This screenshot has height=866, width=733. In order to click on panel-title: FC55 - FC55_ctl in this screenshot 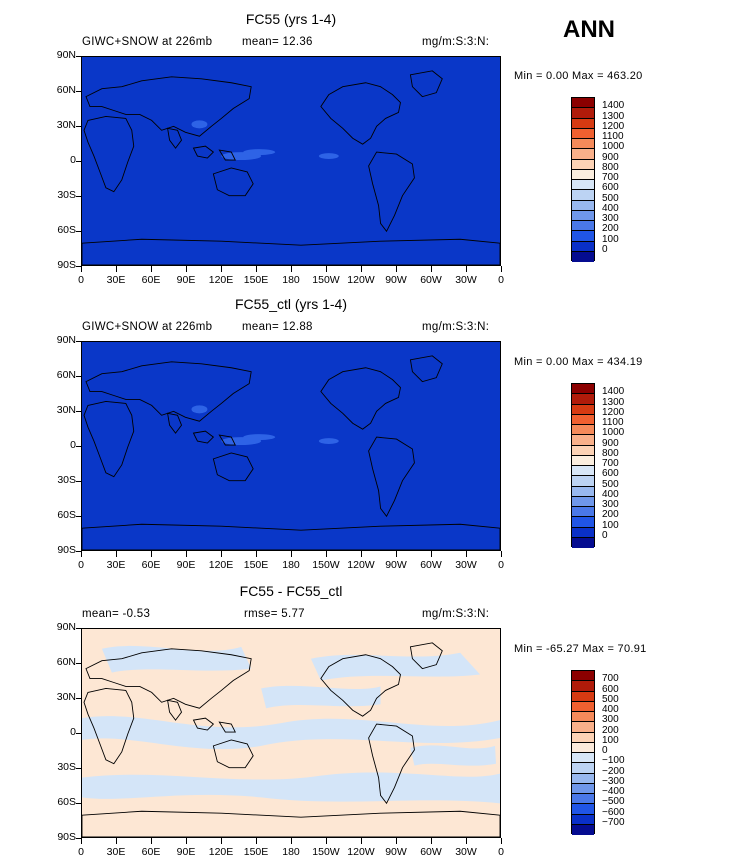, I will do `click(291, 591)`.